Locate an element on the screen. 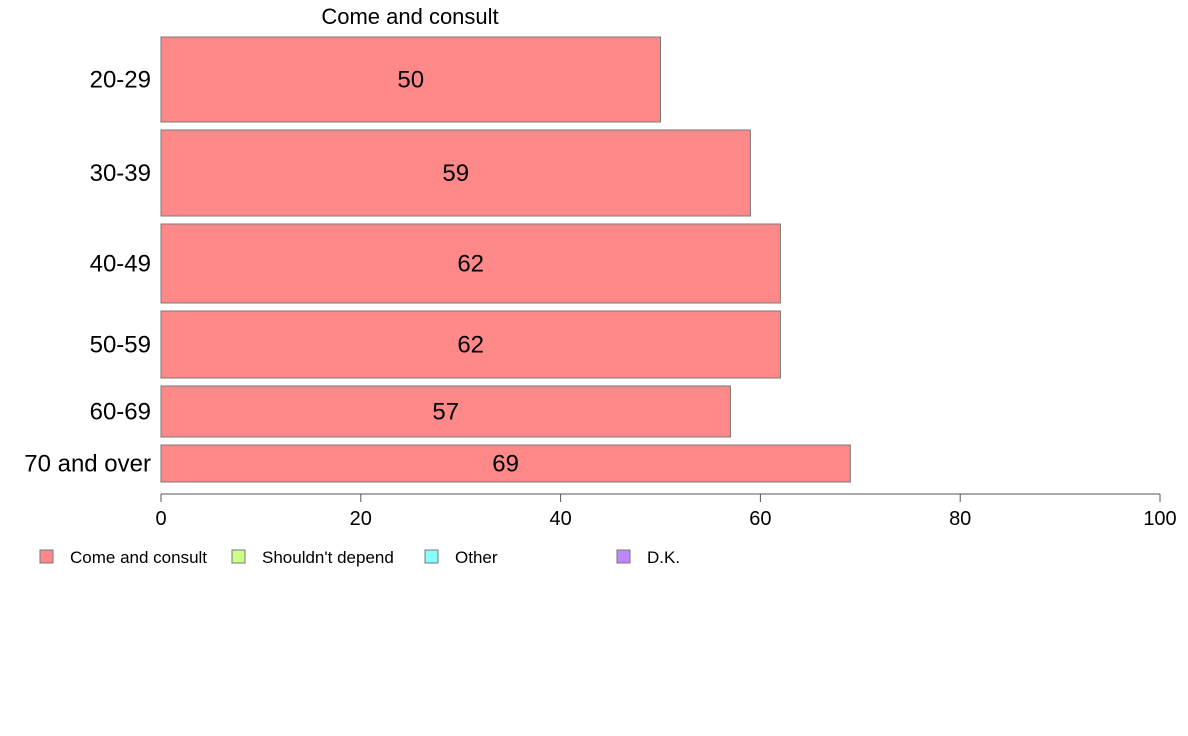 Image resolution: width=1188 pixels, height=736 pixels. category-label: 40-49 is located at coordinates (120, 264).